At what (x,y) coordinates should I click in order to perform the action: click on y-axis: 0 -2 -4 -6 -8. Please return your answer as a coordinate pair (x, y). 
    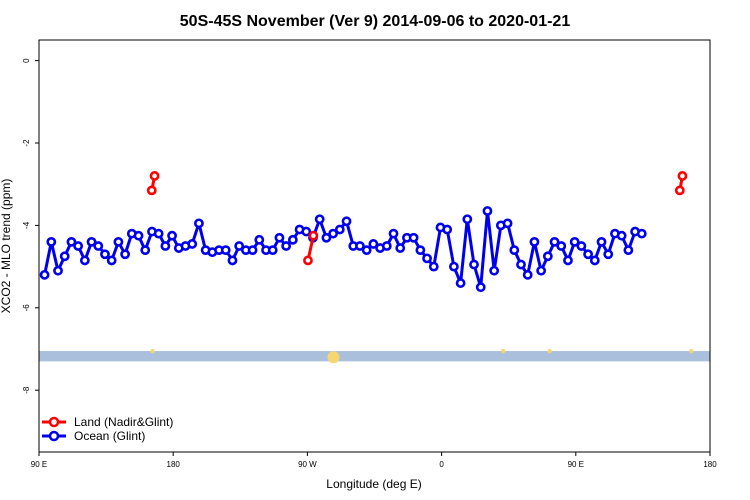
    Looking at the image, I should click on (30, 226).